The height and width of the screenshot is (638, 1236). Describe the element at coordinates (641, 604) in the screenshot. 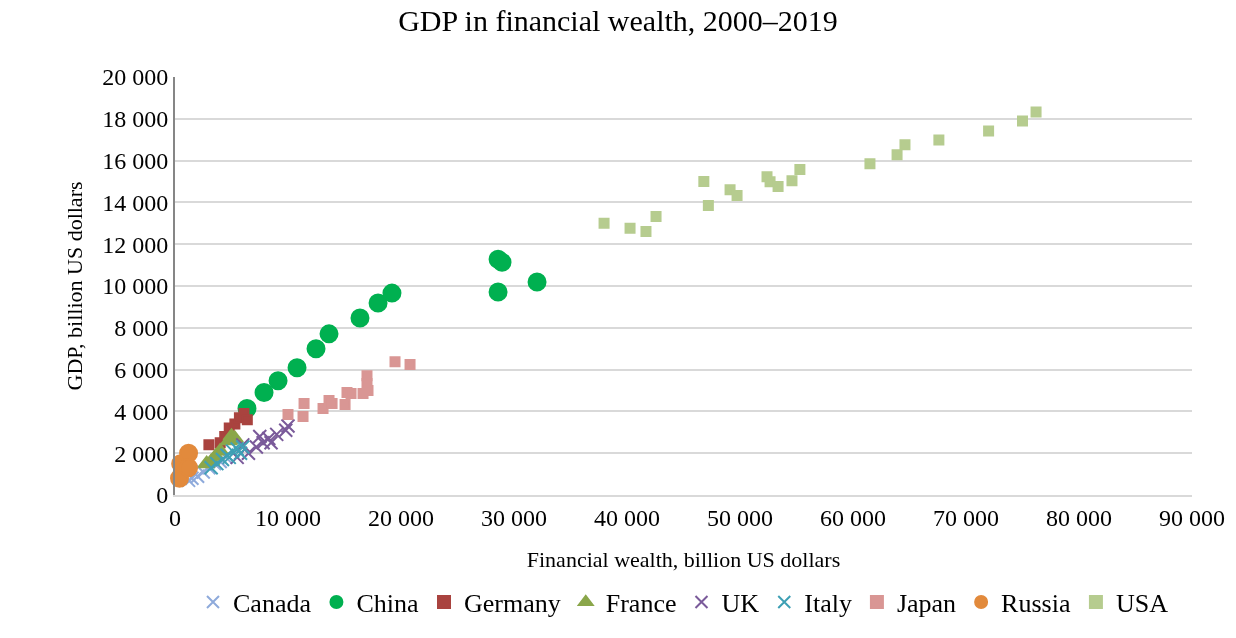

I see `legend-label: France` at that location.